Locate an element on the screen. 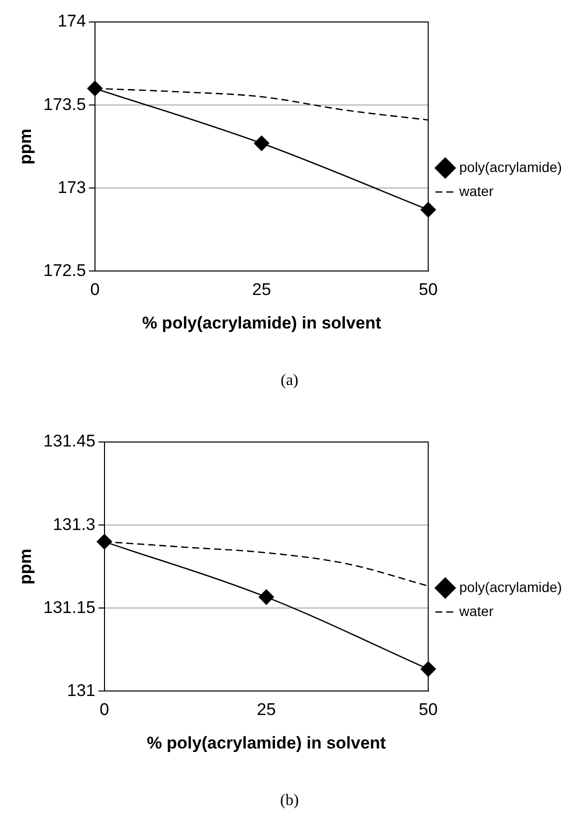  y-tick-label: 131.45 is located at coordinates (69, 441).